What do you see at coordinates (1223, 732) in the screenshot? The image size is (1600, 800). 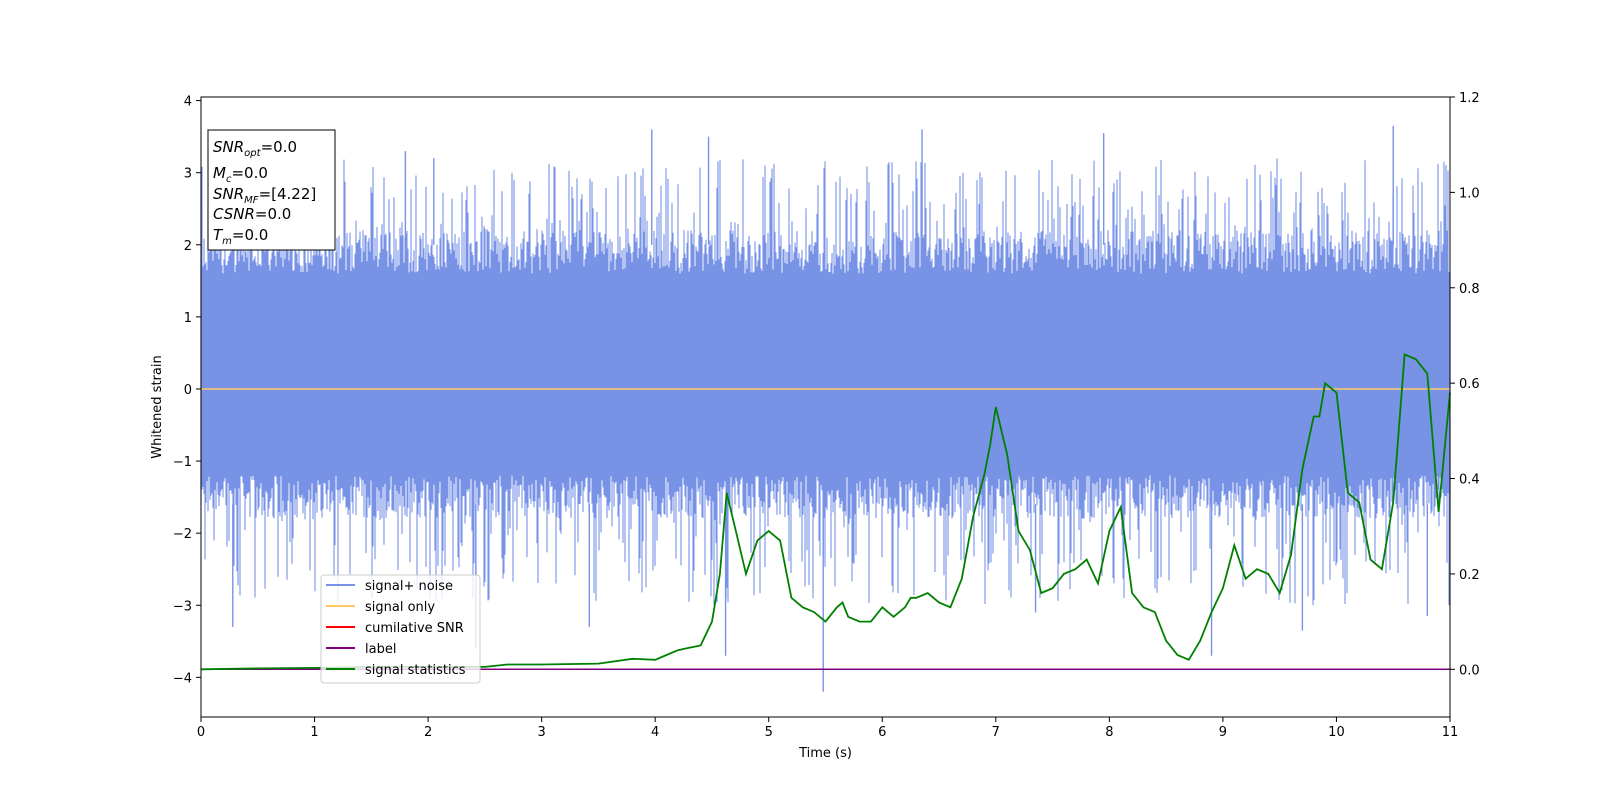 I see `x-tick-label: 9` at bounding box center [1223, 732].